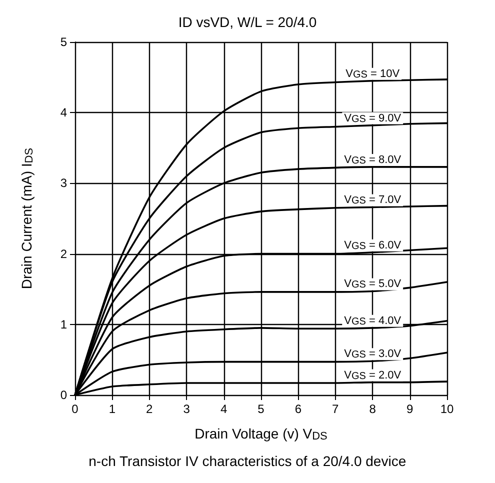  I want to click on y-tick-label: 3, so click(64, 183).